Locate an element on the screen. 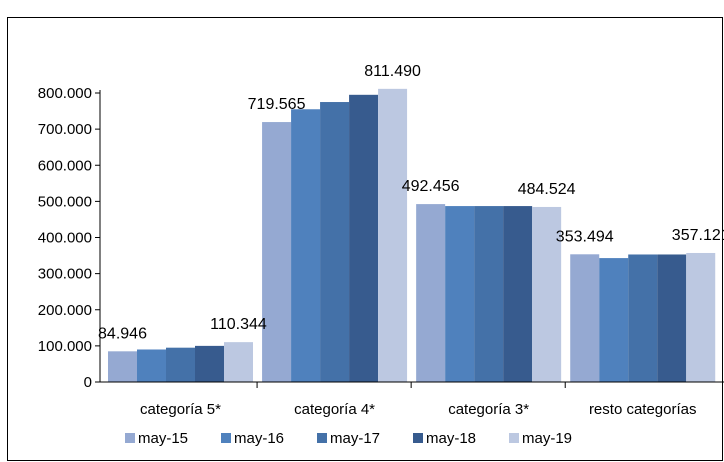 The height and width of the screenshot is (462, 724). y-tick-label: 600.000 is located at coordinates (65, 165).